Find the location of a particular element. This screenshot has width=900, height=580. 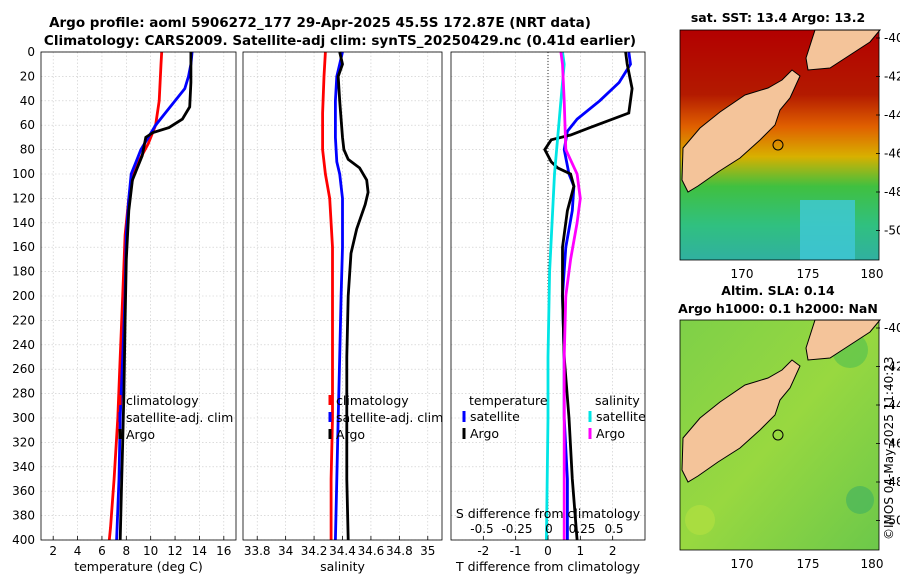

sla-title-line2: Argo h1000: 0.1 h2000: NaN is located at coordinates (778, 308).